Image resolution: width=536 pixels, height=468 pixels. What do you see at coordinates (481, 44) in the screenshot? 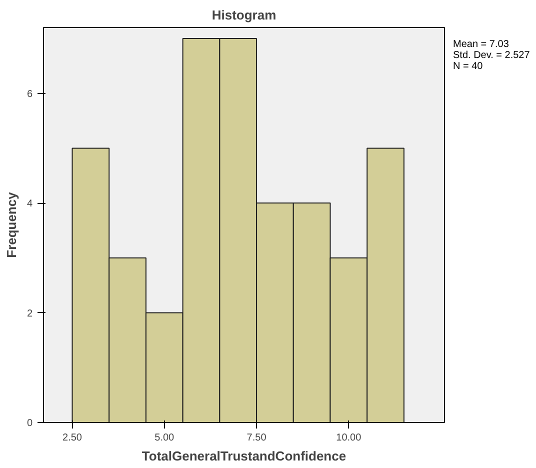
I see `text: Mean = 7.03` at bounding box center [481, 44].